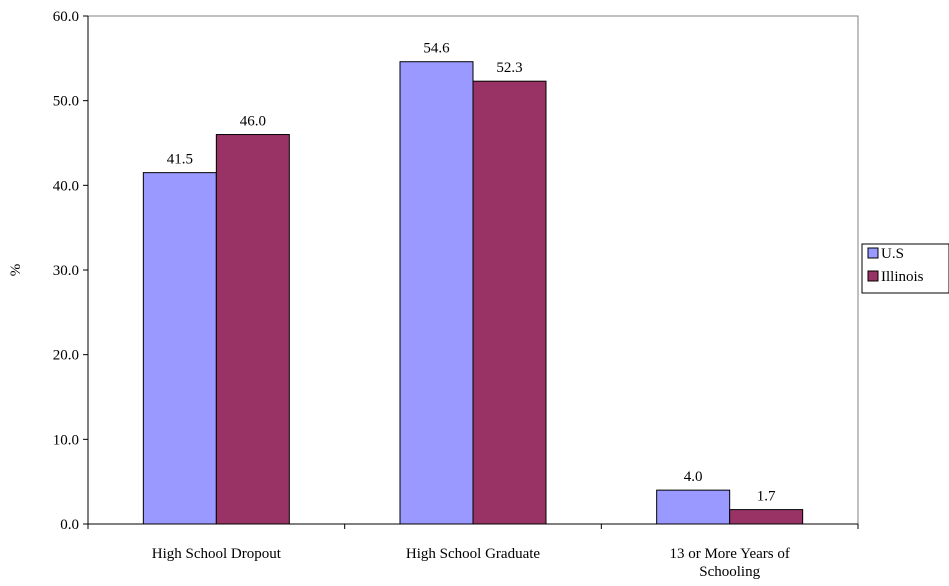  I want to click on y-tick-label: 30.0, so click(66, 271).